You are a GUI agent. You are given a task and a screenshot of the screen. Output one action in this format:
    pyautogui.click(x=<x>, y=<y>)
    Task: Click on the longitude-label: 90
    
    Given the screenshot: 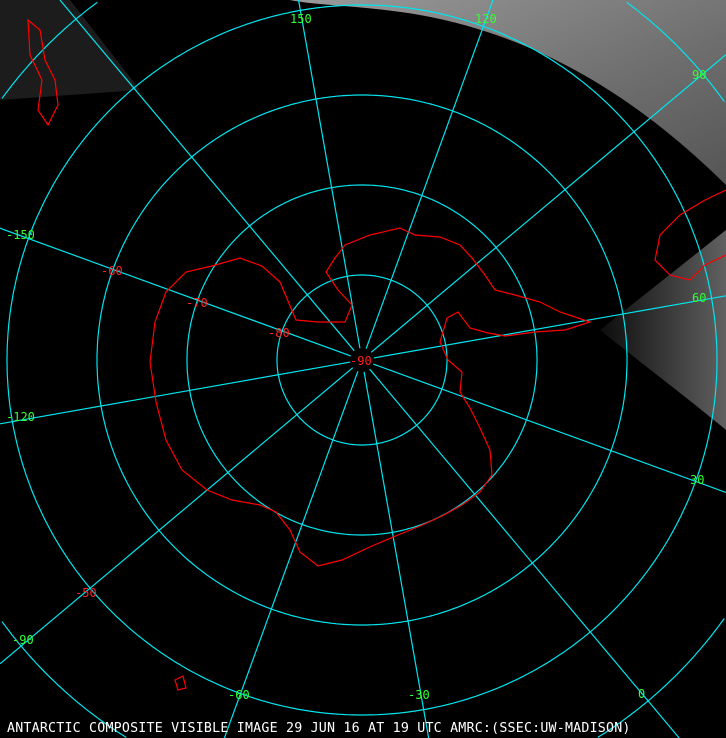 What is the action you would take?
    pyautogui.click(x=699, y=75)
    